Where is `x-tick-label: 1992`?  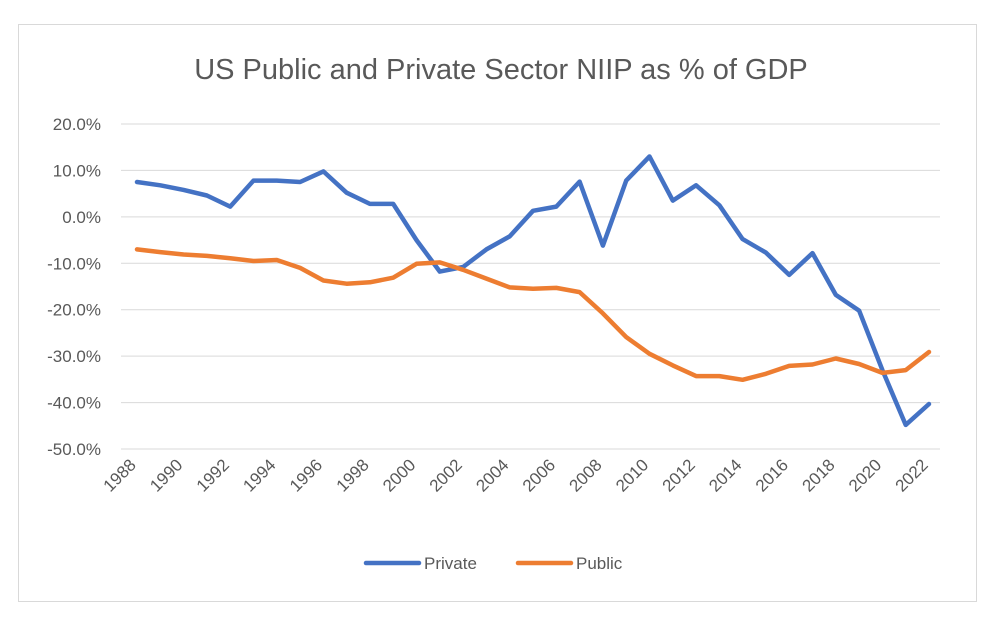
x-tick-label: 1992 is located at coordinates (213, 475).